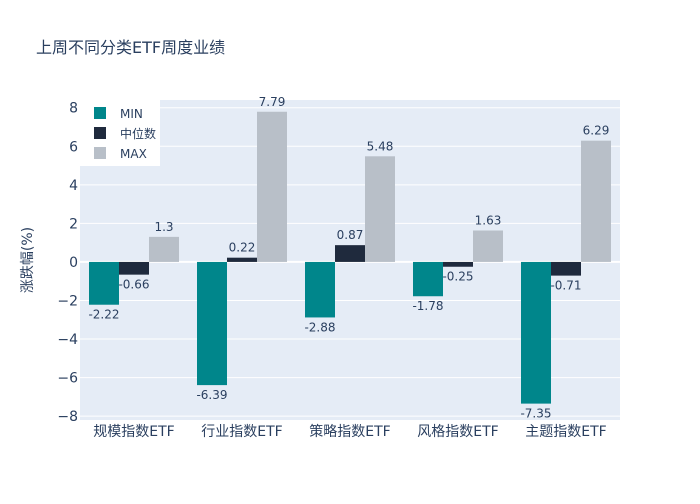 The height and width of the screenshot is (504, 700). Describe the element at coordinates (350, 235) in the screenshot. I see `data-label: 0.87` at that location.